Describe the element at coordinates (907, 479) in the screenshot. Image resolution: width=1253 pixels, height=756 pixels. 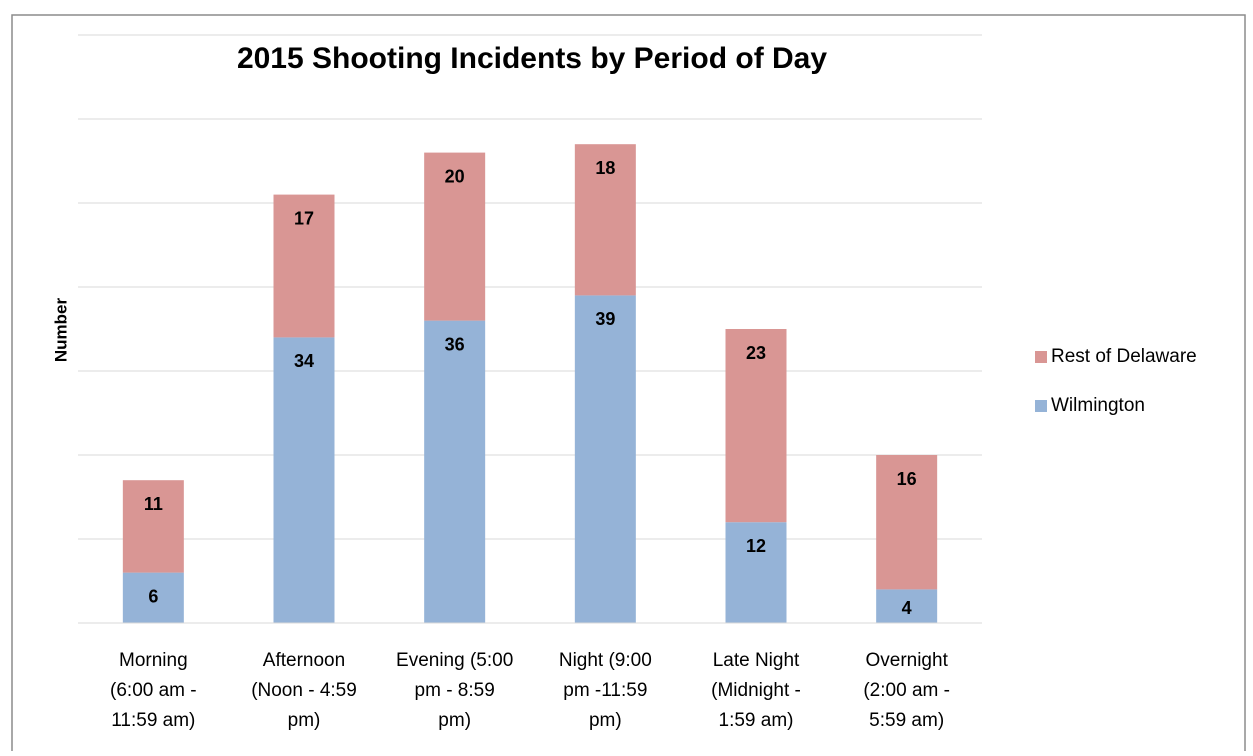
I see `data-label: 16` at that location.